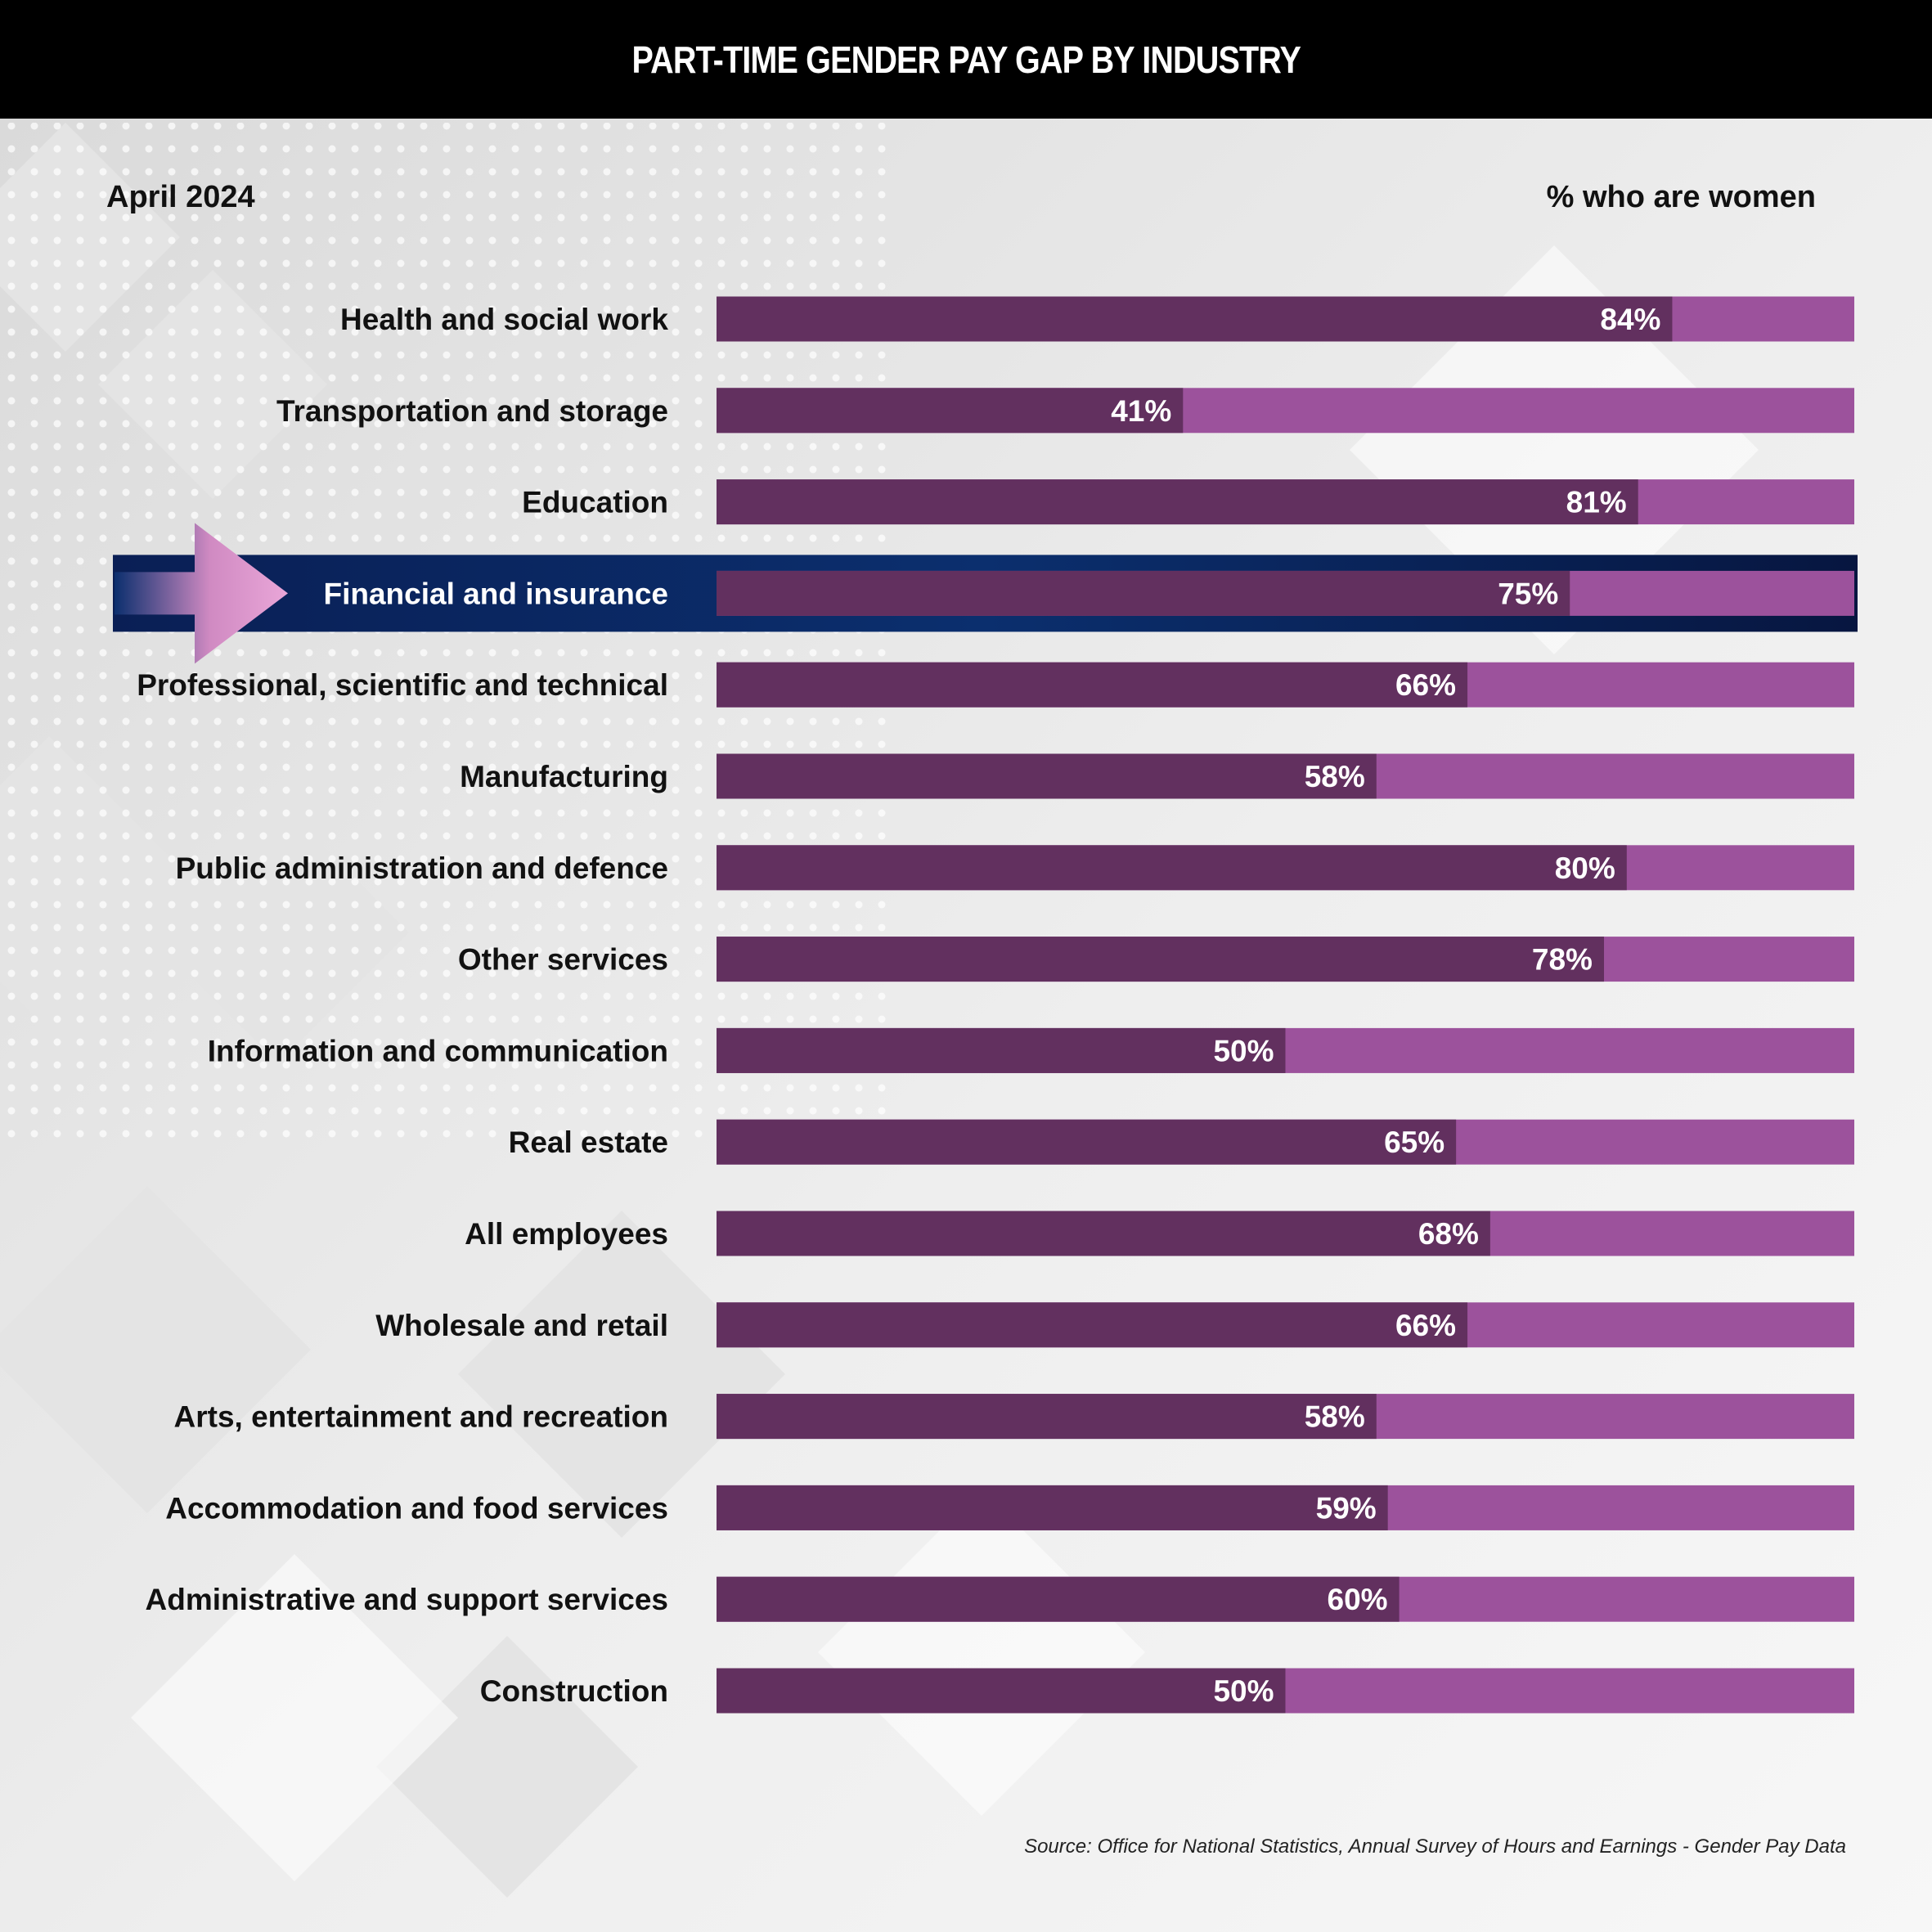 This screenshot has height=1932, width=1932. Describe the element at coordinates (566, 1234) in the screenshot. I see `category-label: All employees` at that location.